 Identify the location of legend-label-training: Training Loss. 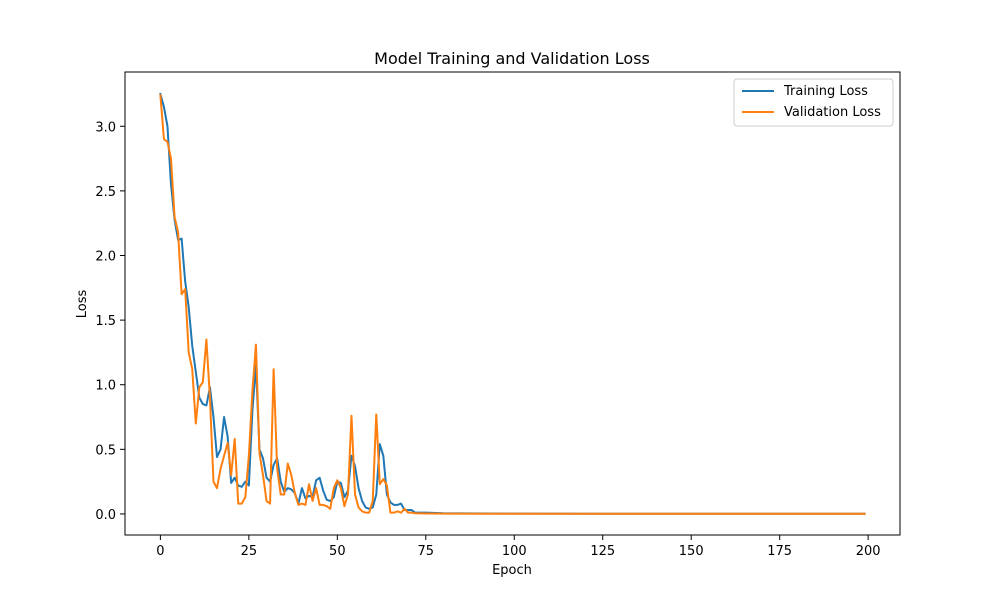
(825, 91).